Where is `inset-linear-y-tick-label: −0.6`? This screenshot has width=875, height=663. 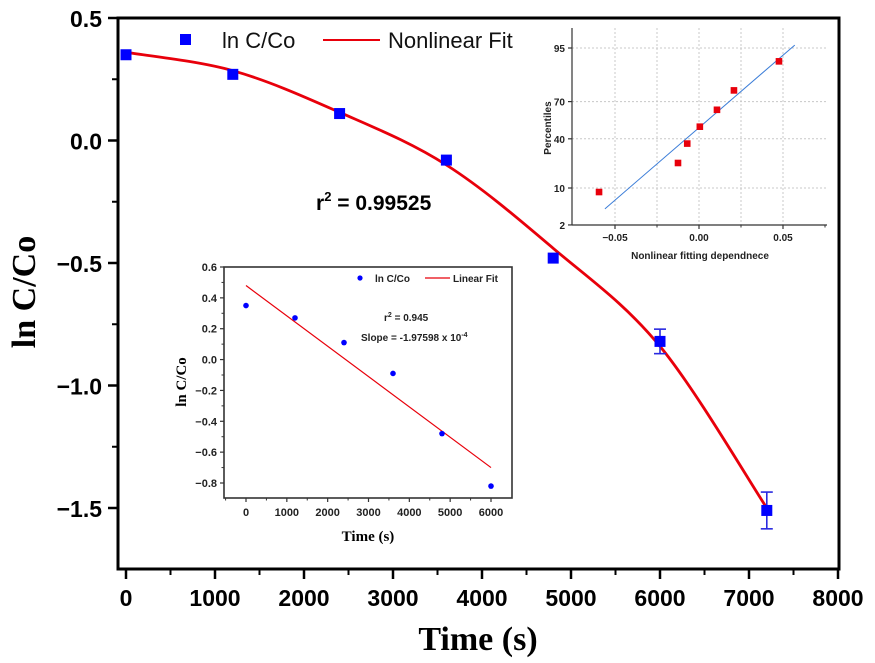
inset-linear-y-tick-label: −0.6 is located at coordinates (206, 453).